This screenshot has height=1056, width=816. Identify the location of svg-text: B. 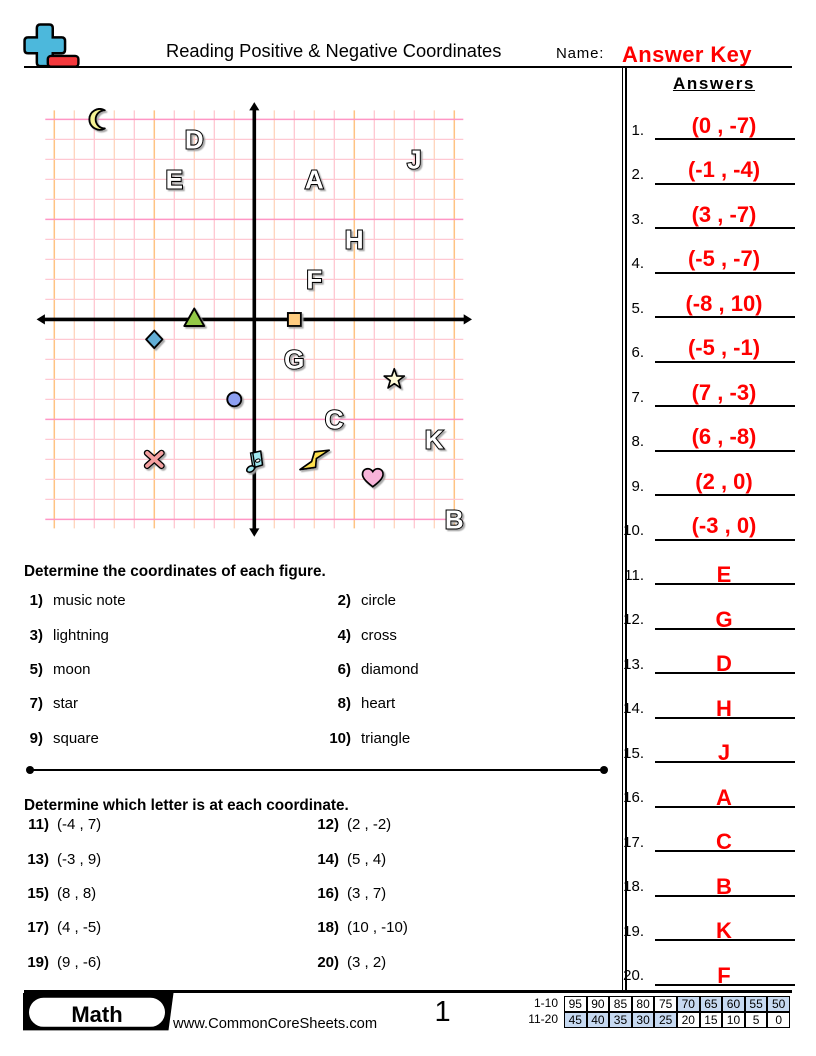
(454, 520).